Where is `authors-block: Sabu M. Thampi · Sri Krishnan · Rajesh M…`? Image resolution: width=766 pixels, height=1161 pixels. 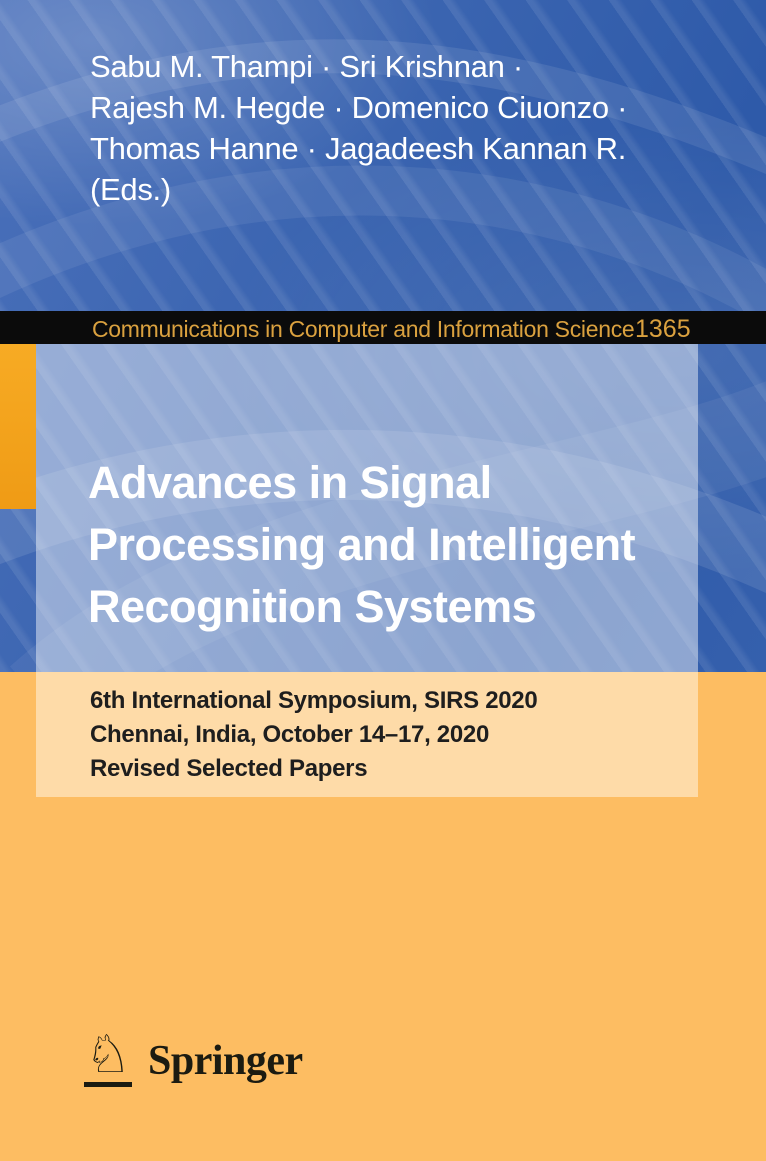 authors-block: Sabu M. Thampi · Sri Krishnan · Rajesh M… is located at coordinates (358, 128).